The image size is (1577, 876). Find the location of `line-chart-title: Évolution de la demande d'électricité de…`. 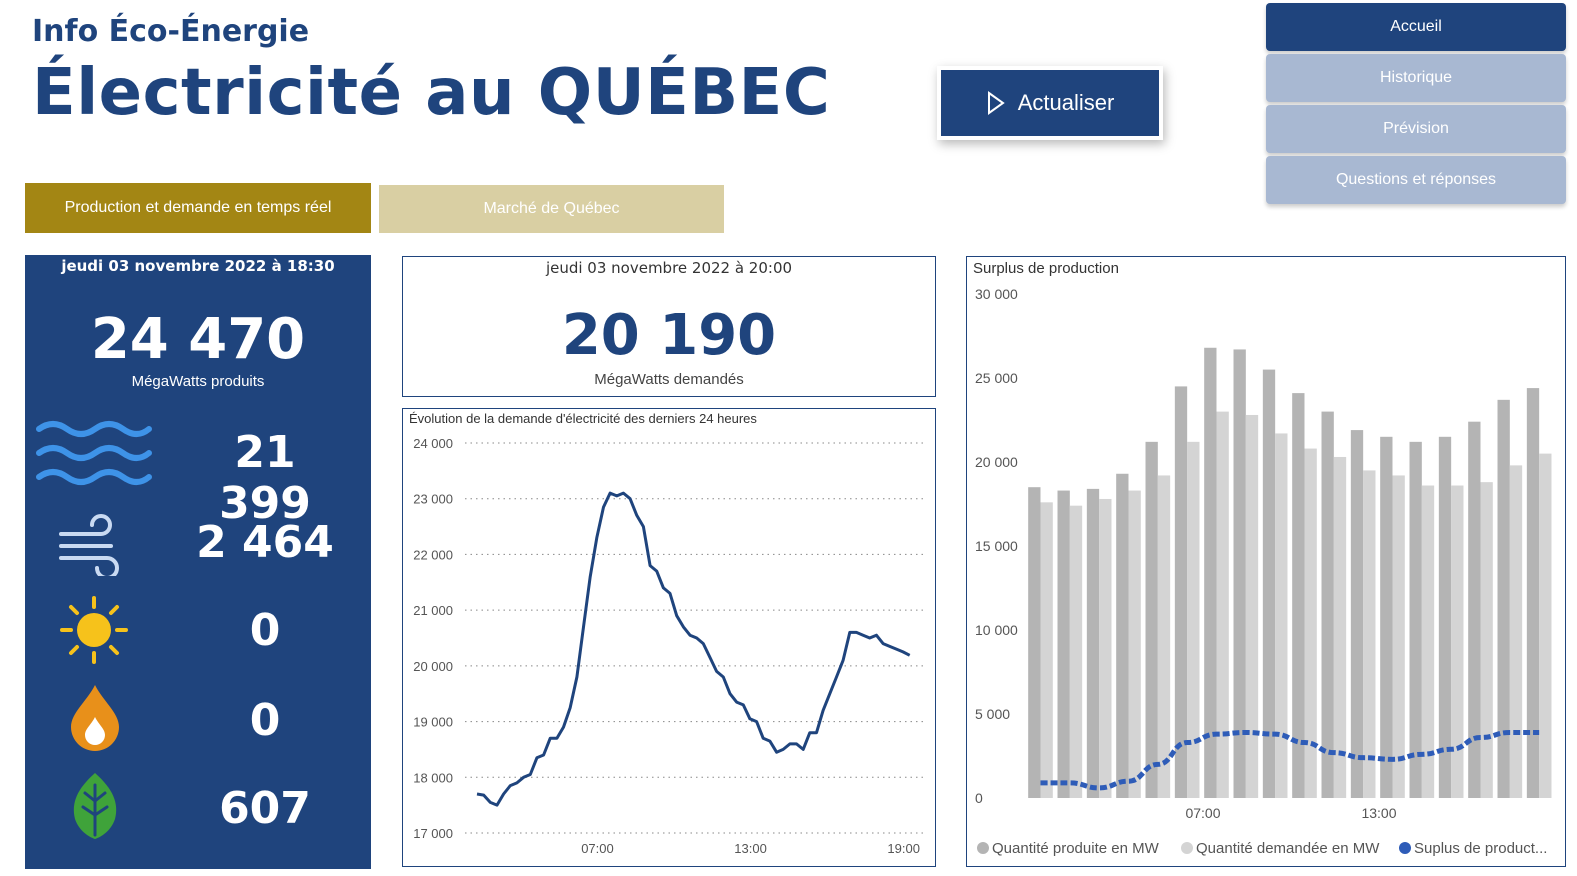

line-chart-title: Évolution de la demande d'électricité de… is located at coordinates (583, 418).